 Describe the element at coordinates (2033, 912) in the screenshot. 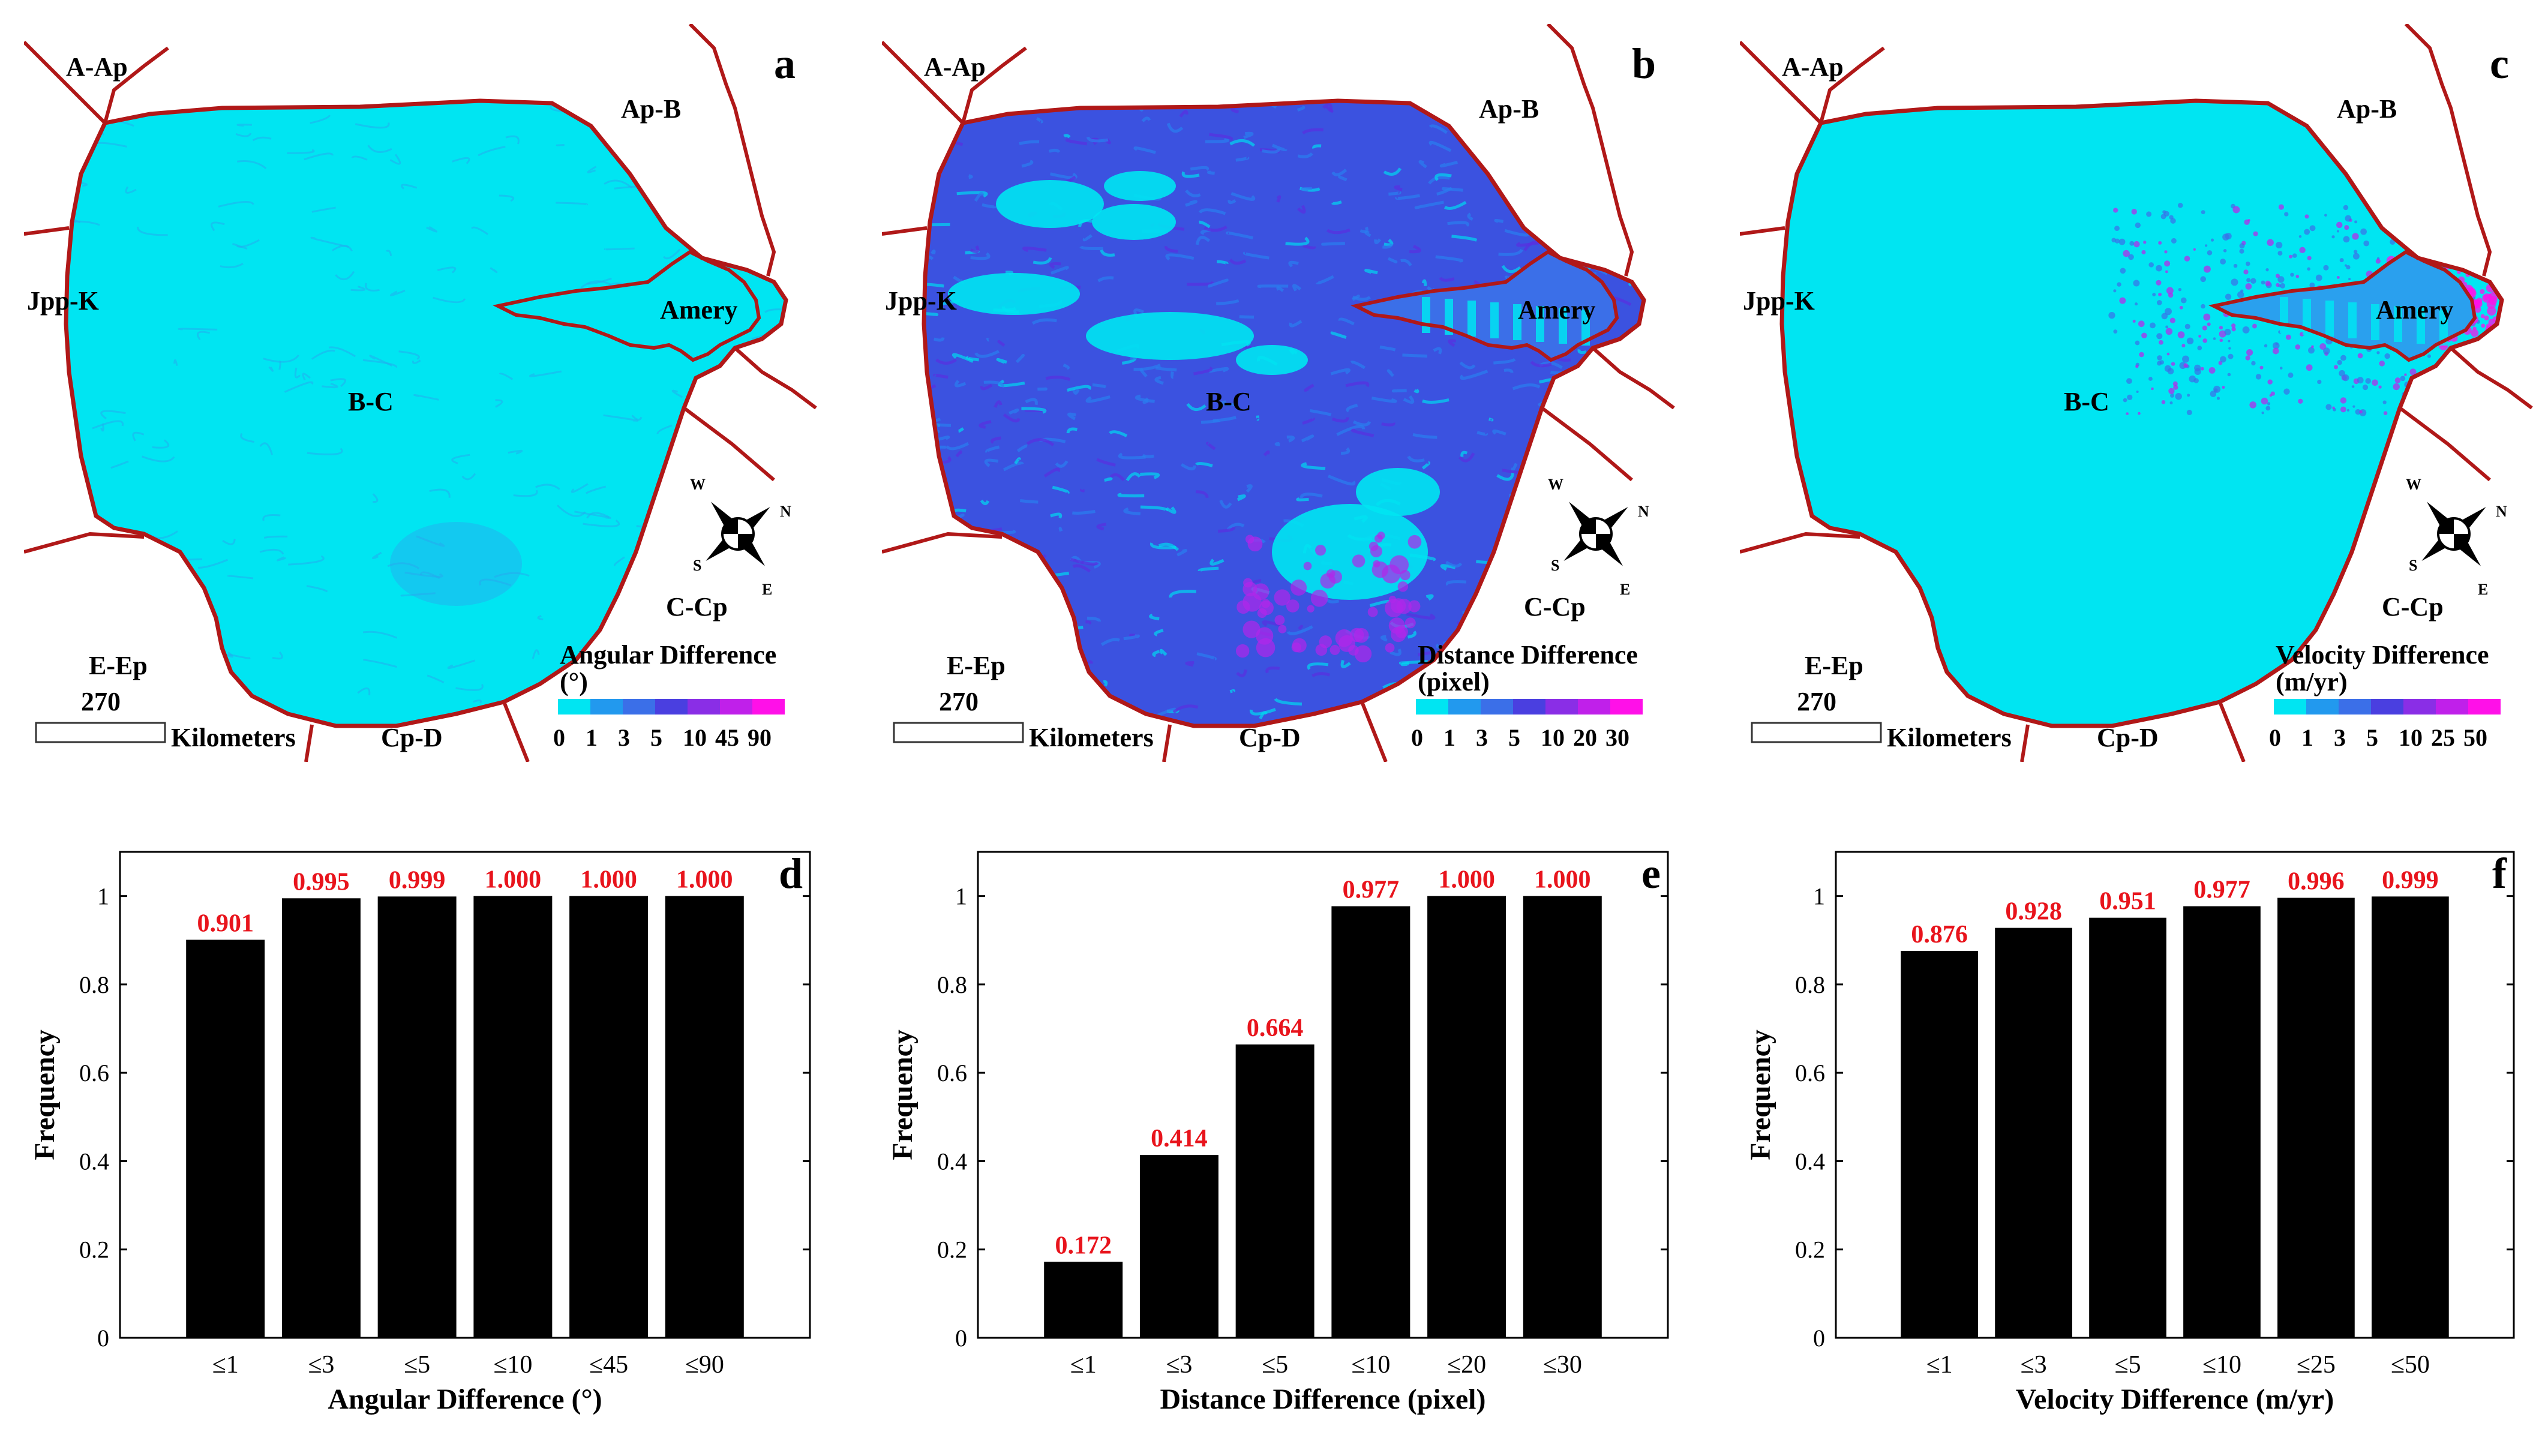

I see `bar-value-label: 0.928` at that location.